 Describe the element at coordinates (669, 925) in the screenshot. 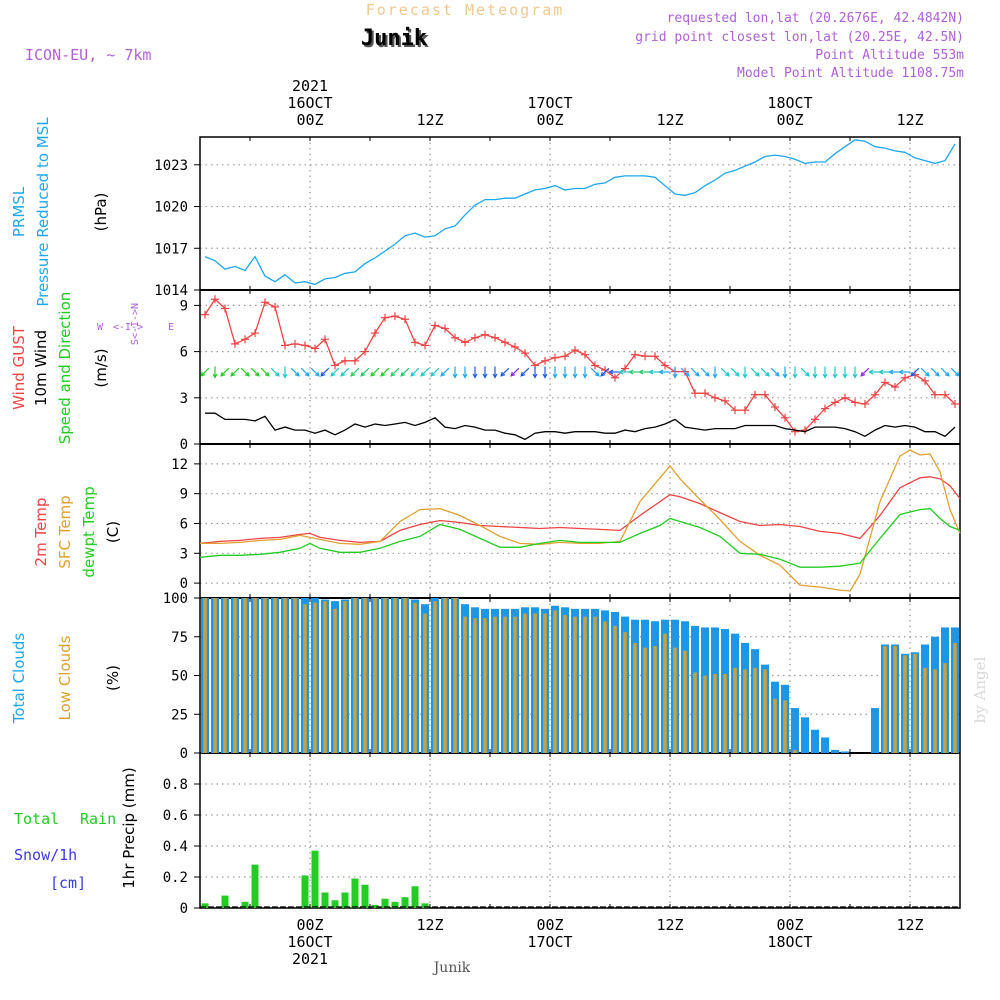

I see `bottom-axis-label: 12Z` at that location.